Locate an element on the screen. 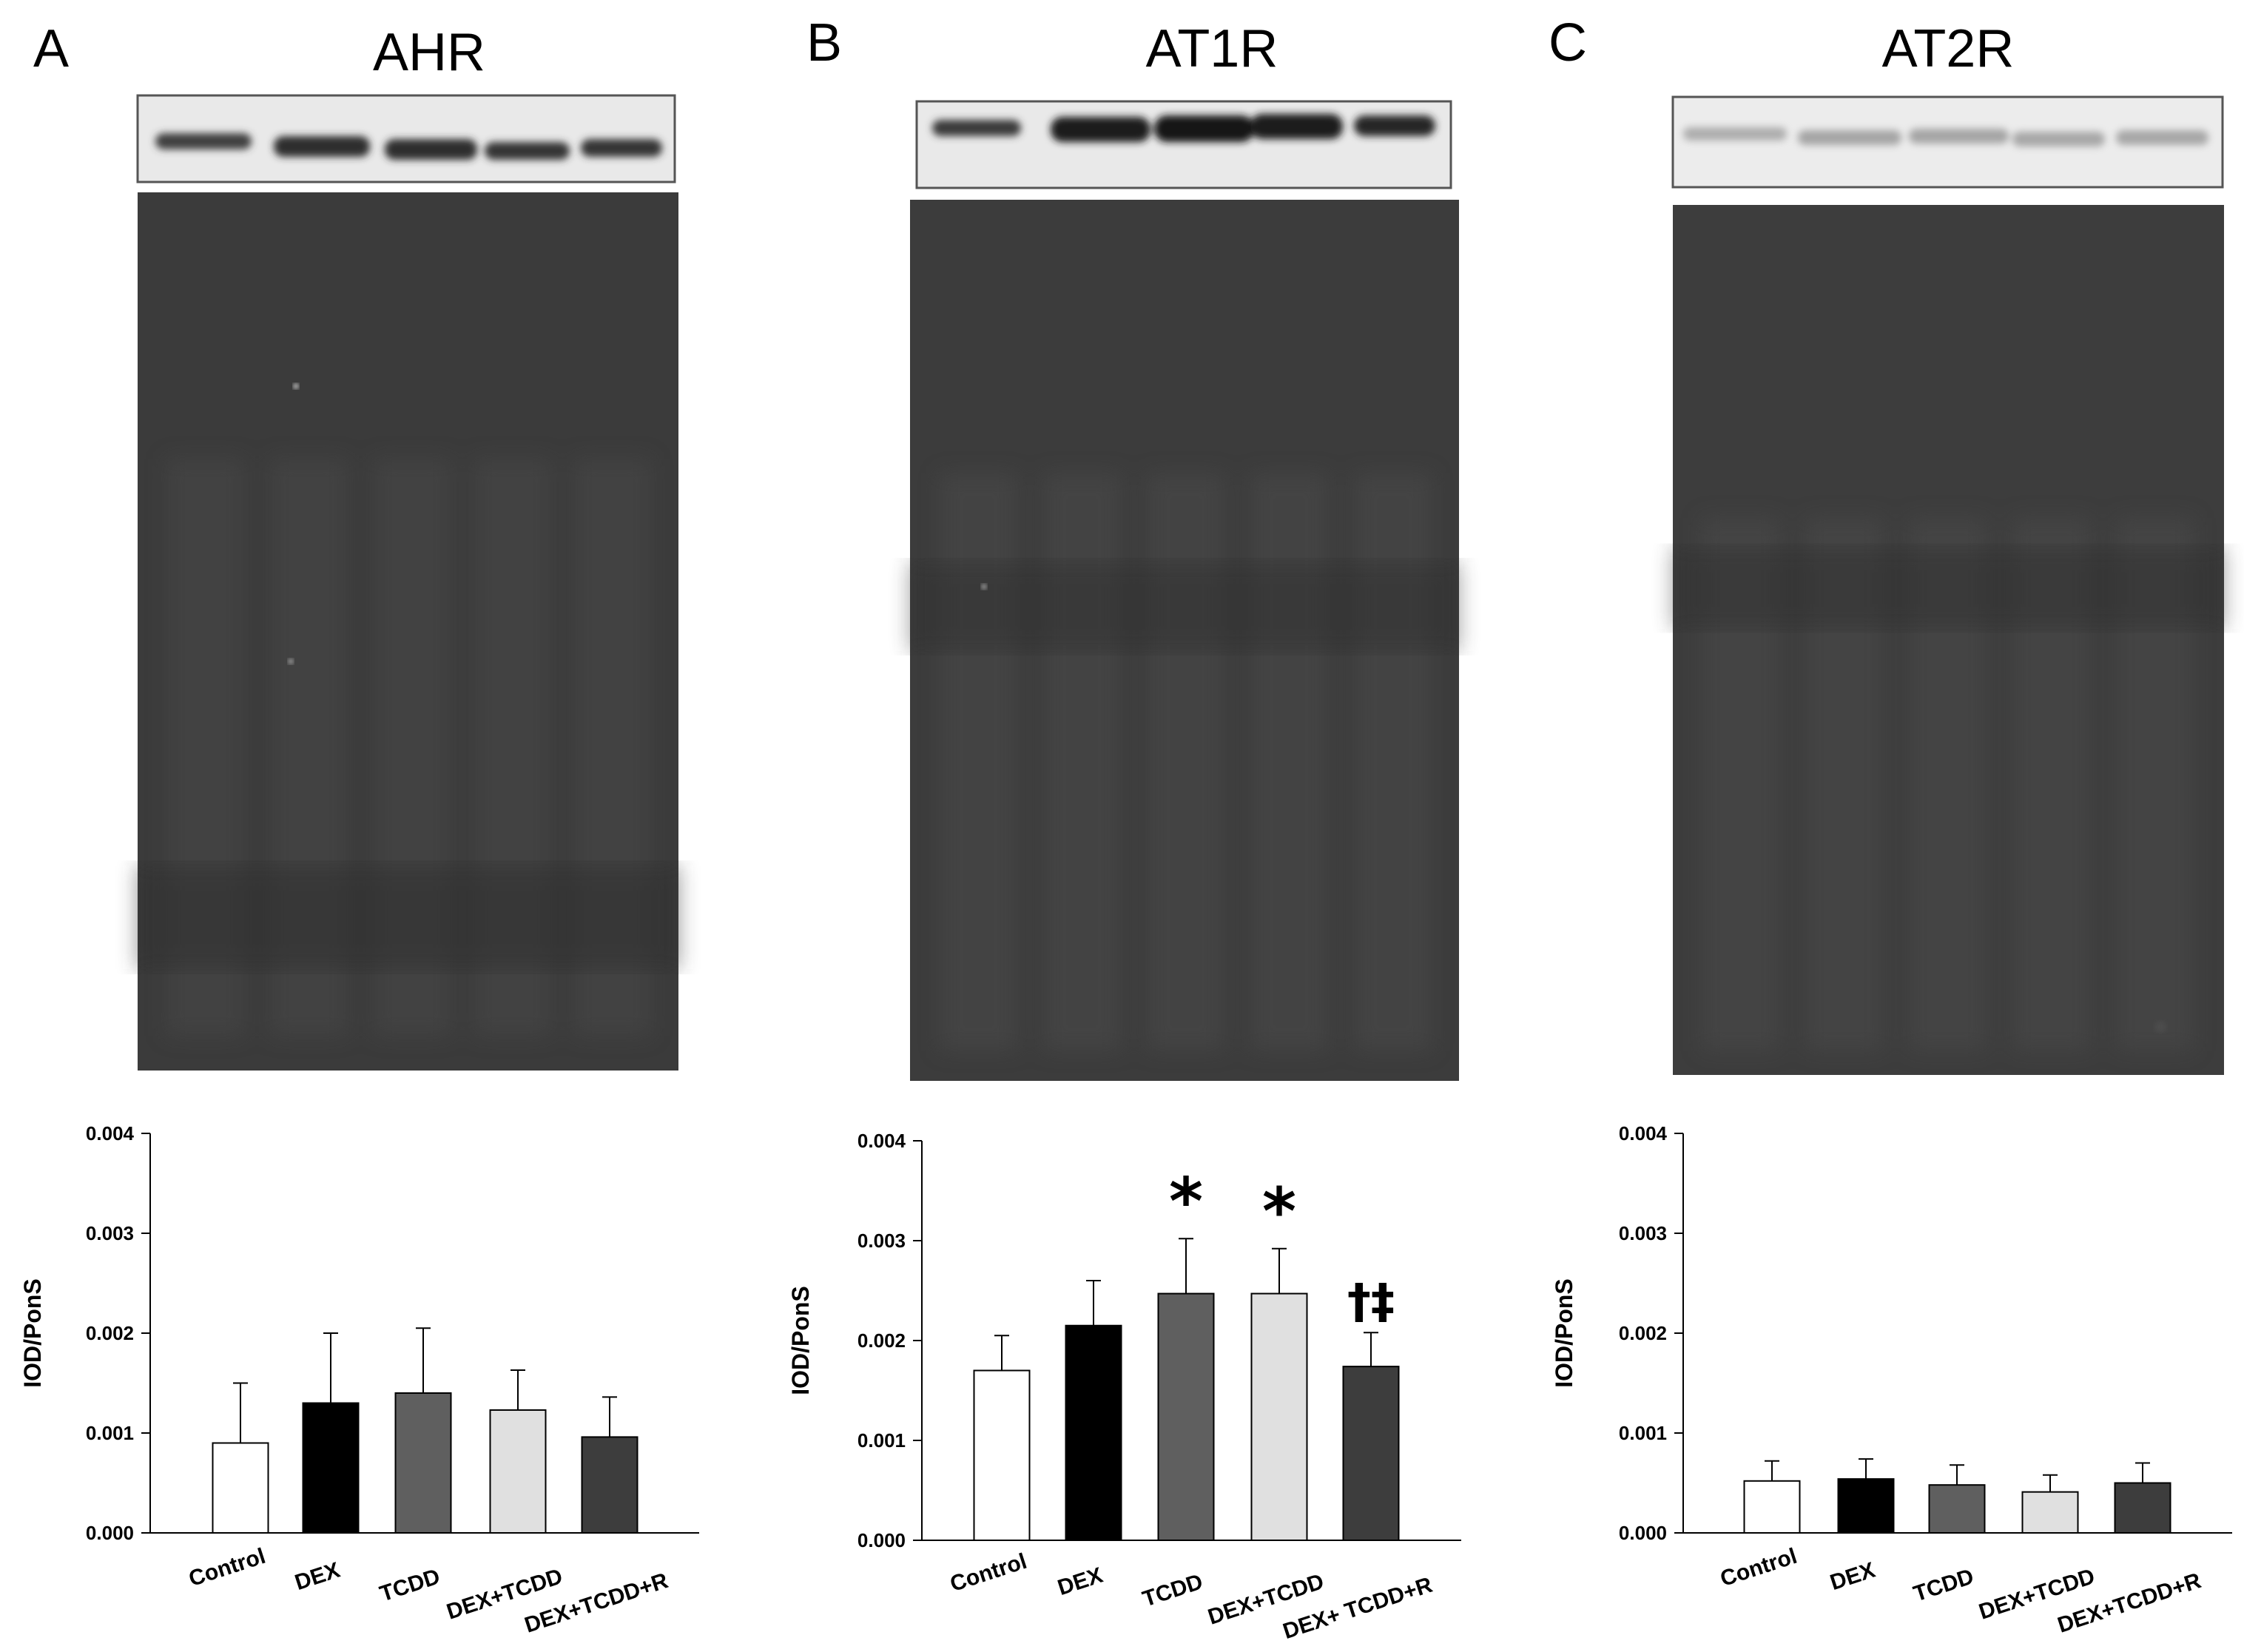 This screenshot has width=2244, height=1652. panel-a-title: AHR is located at coordinates (429, 52).